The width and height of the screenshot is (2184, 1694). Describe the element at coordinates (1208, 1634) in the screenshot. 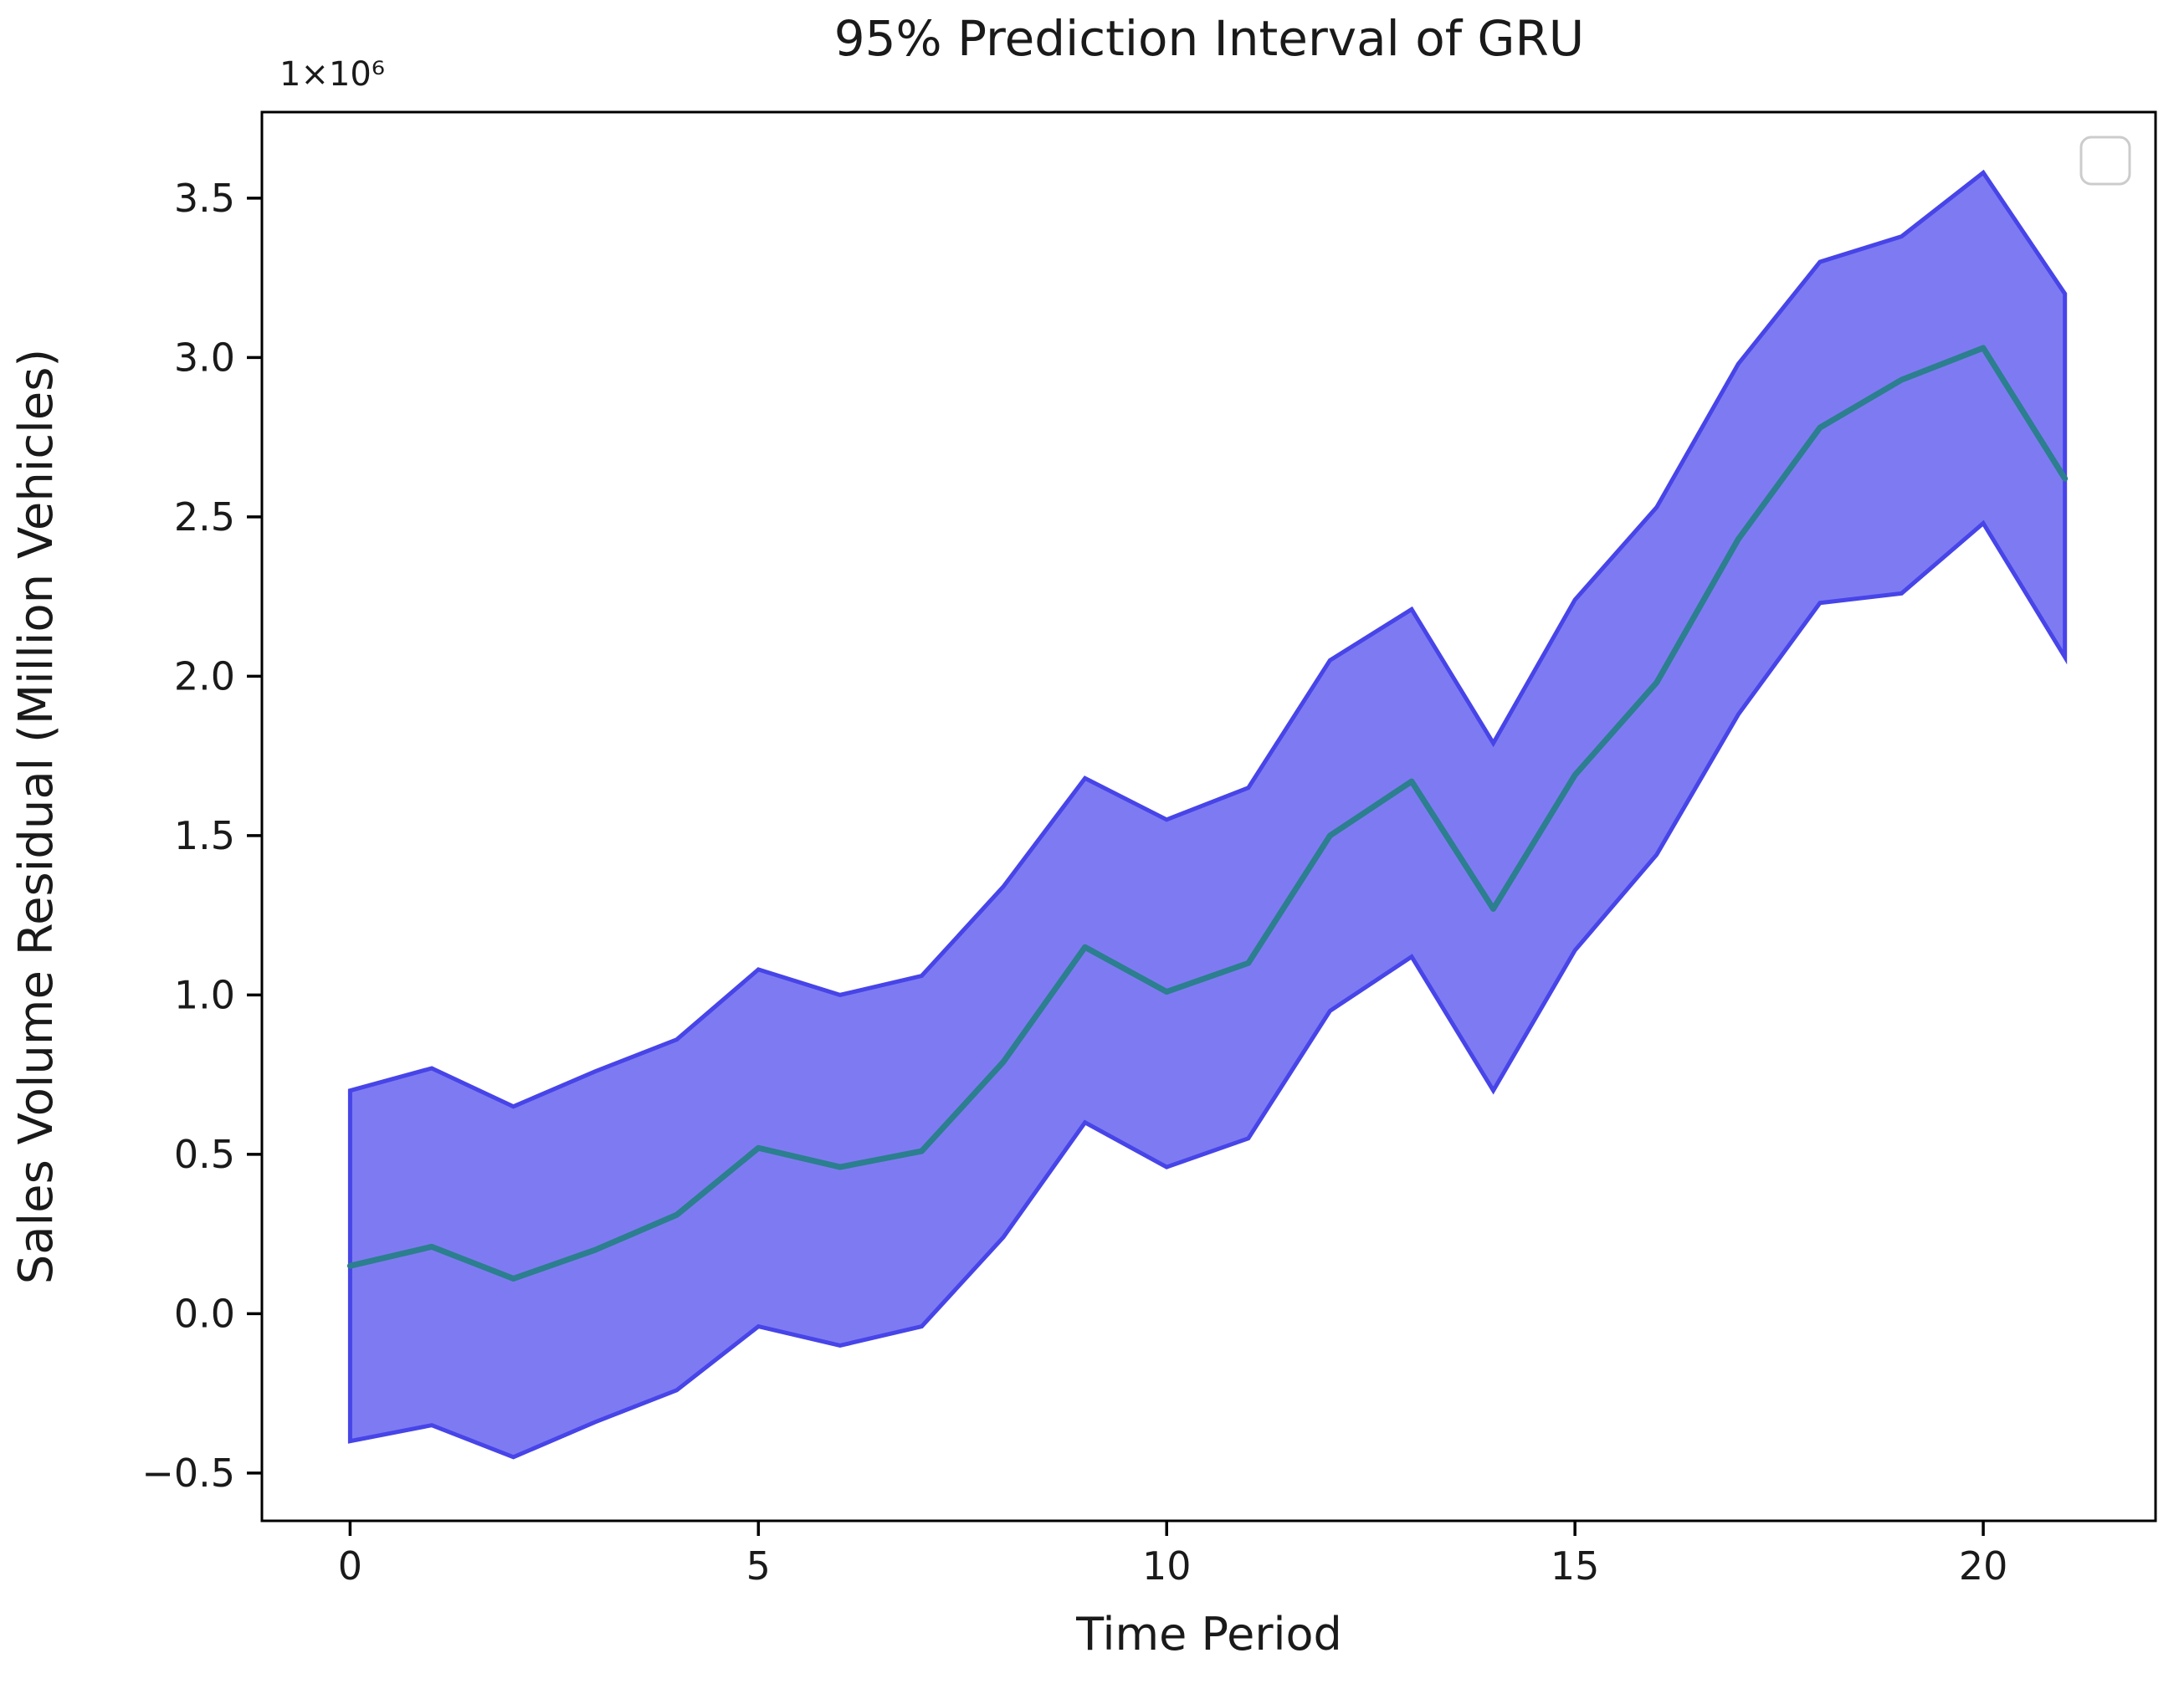

I see `x-axis-label: Time Period` at that location.